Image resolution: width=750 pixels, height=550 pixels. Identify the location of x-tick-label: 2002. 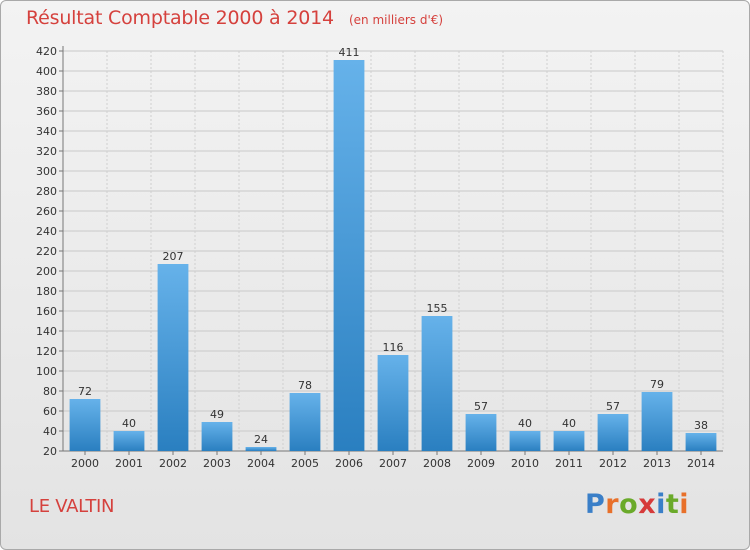
(173, 463).